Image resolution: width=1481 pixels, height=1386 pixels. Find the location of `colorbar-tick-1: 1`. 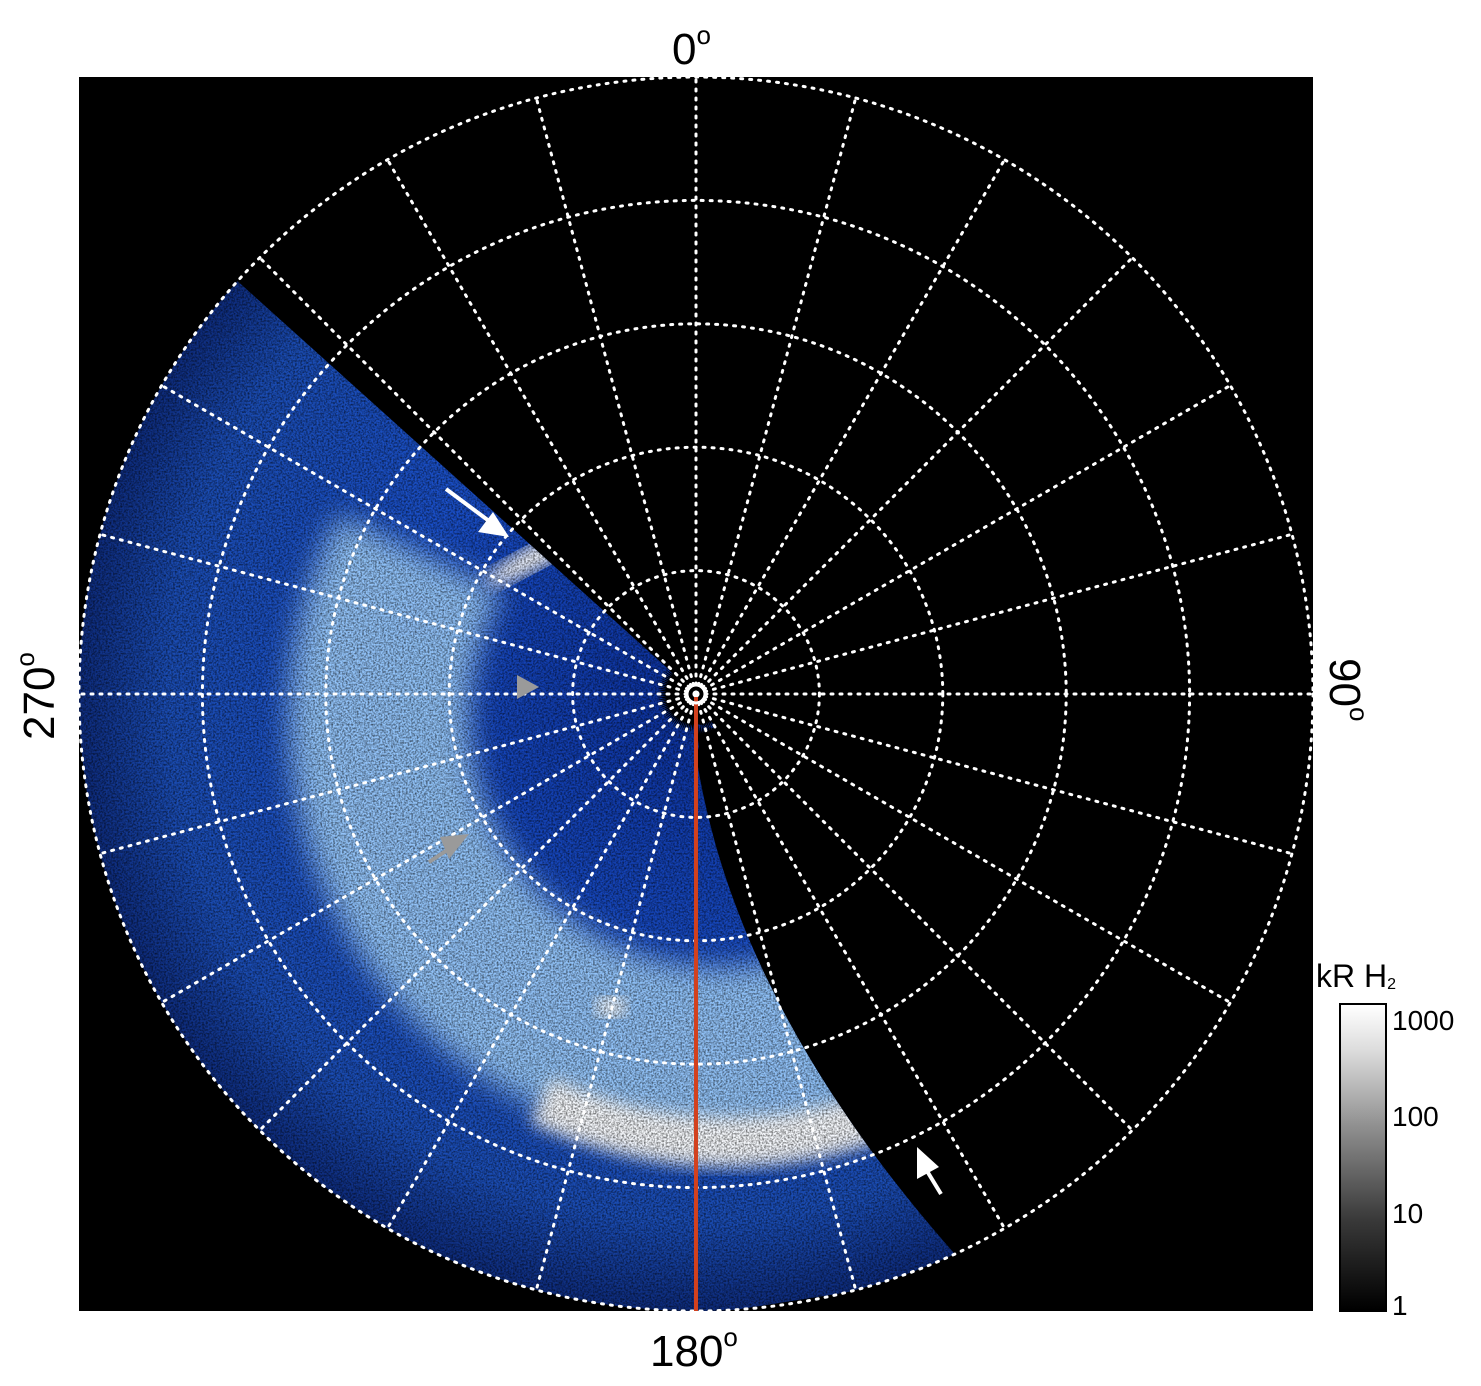

colorbar-tick-1: 1 is located at coordinates (1400, 1305).